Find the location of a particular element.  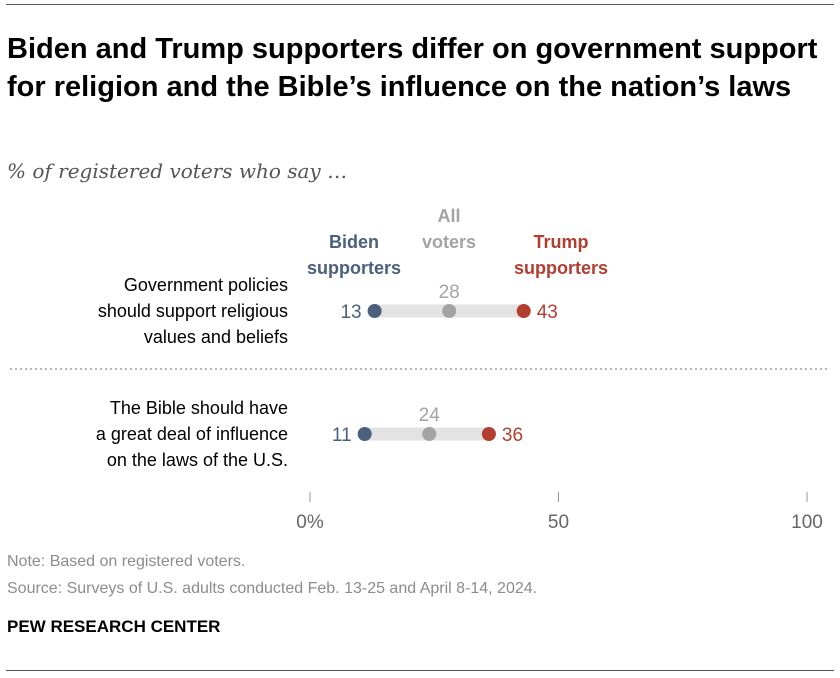

row-label-line: on the laws of the U.S. is located at coordinates (197, 460).